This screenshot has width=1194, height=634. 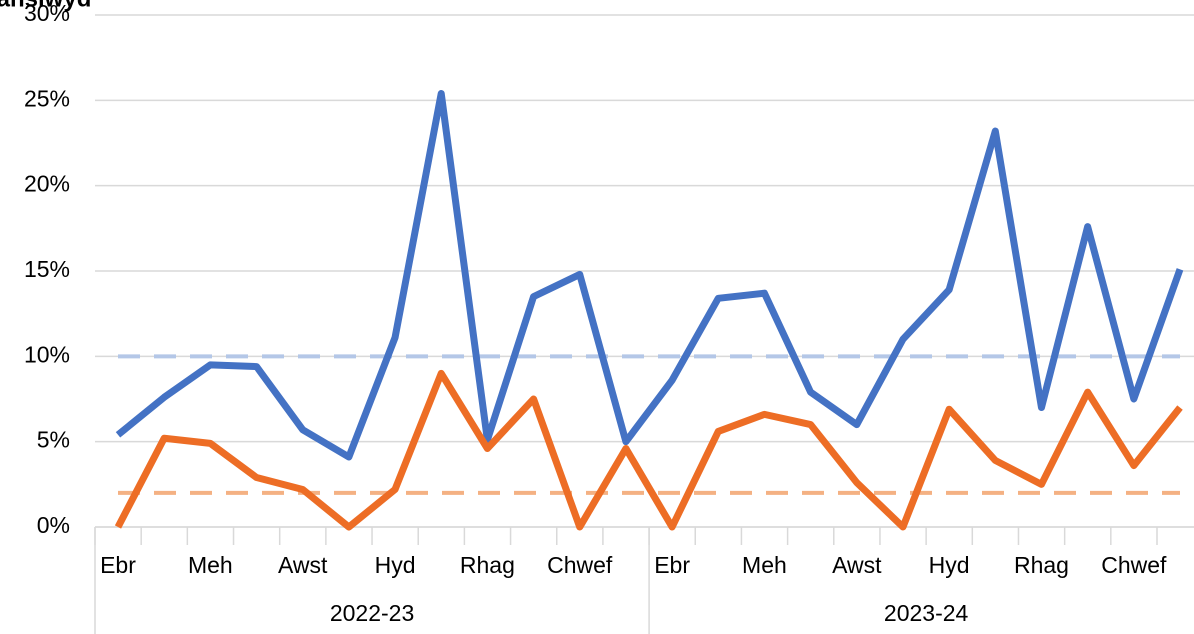 What do you see at coordinates (372, 613) in the screenshot?
I see `group-label: 2022-23` at bounding box center [372, 613].